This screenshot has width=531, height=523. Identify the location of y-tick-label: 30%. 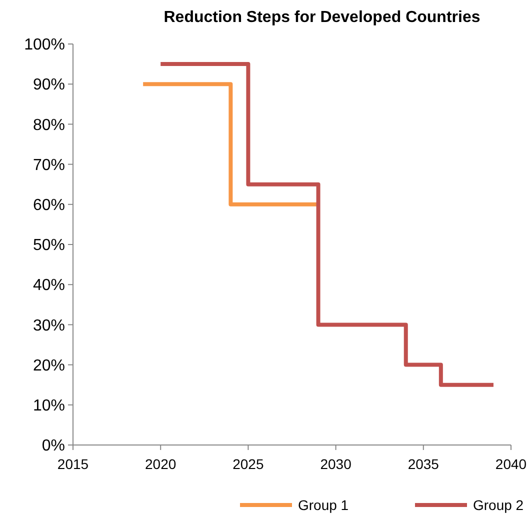
(48, 325).